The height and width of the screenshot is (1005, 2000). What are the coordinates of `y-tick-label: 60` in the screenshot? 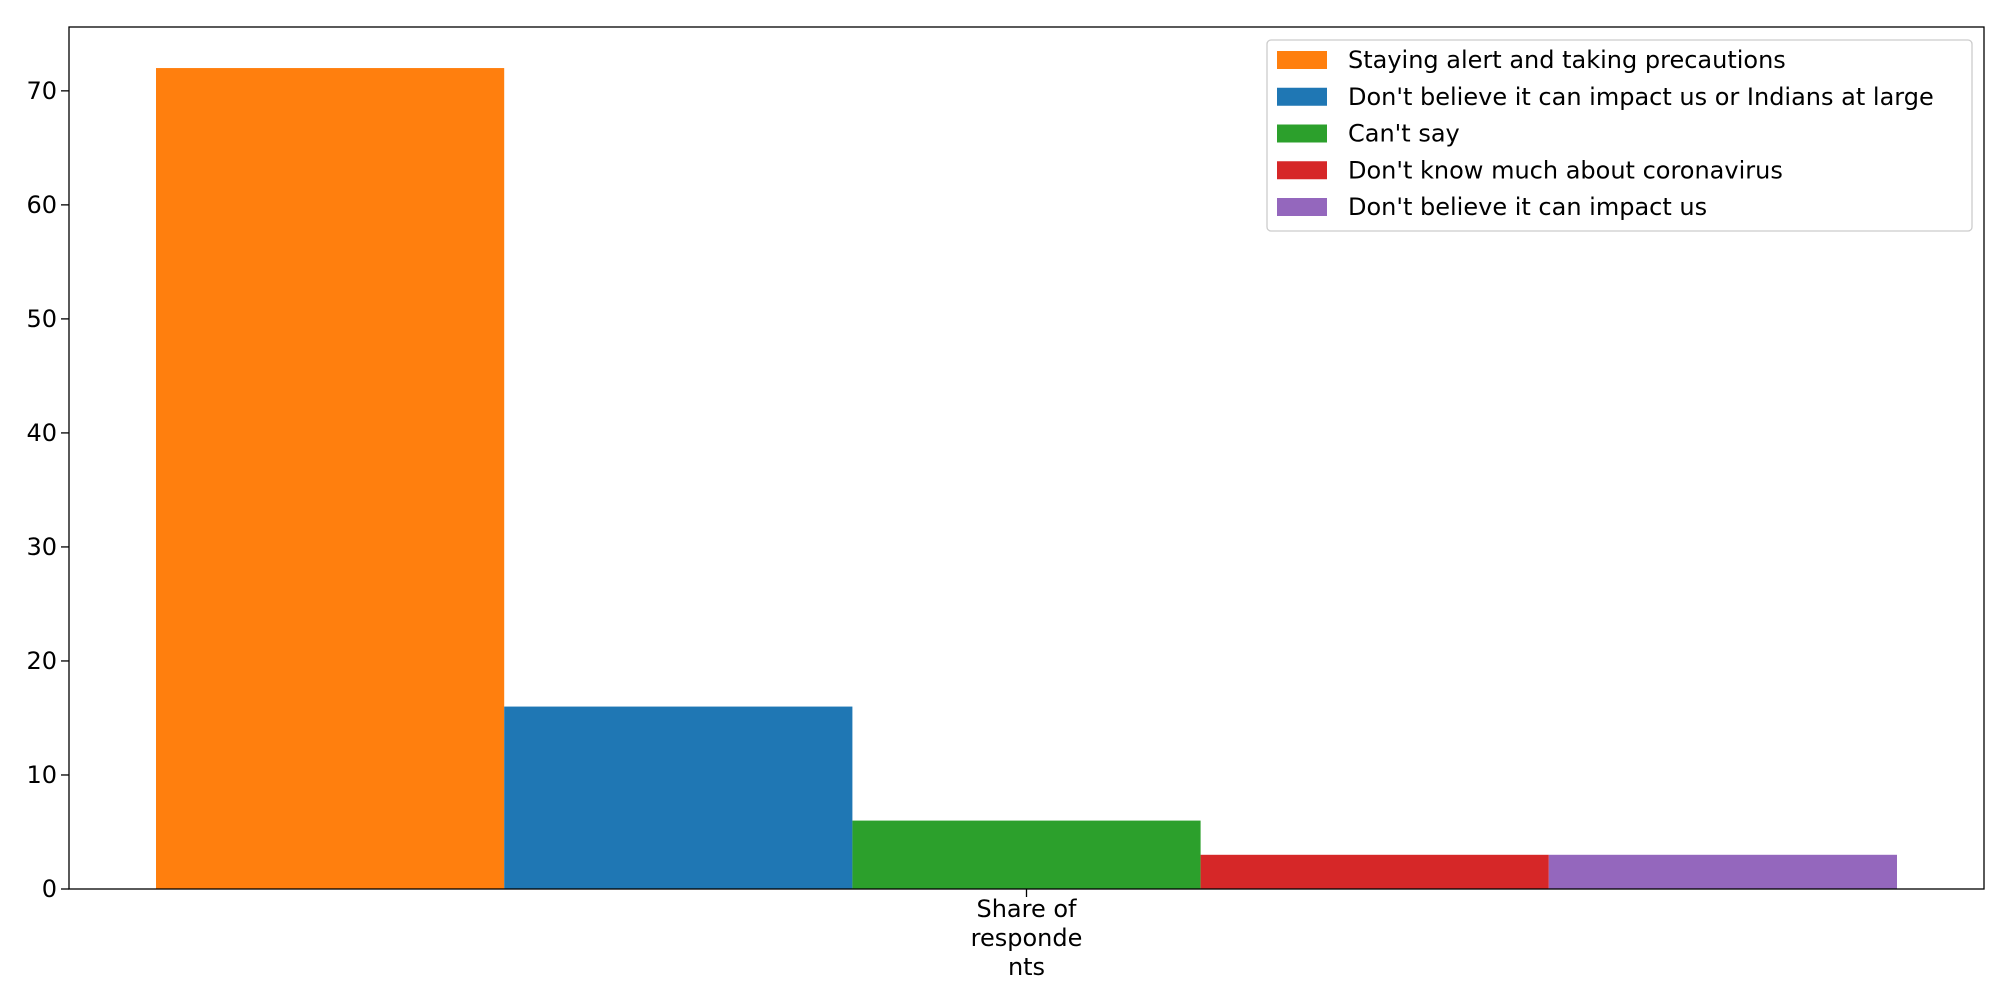 It's located at (41, 205).